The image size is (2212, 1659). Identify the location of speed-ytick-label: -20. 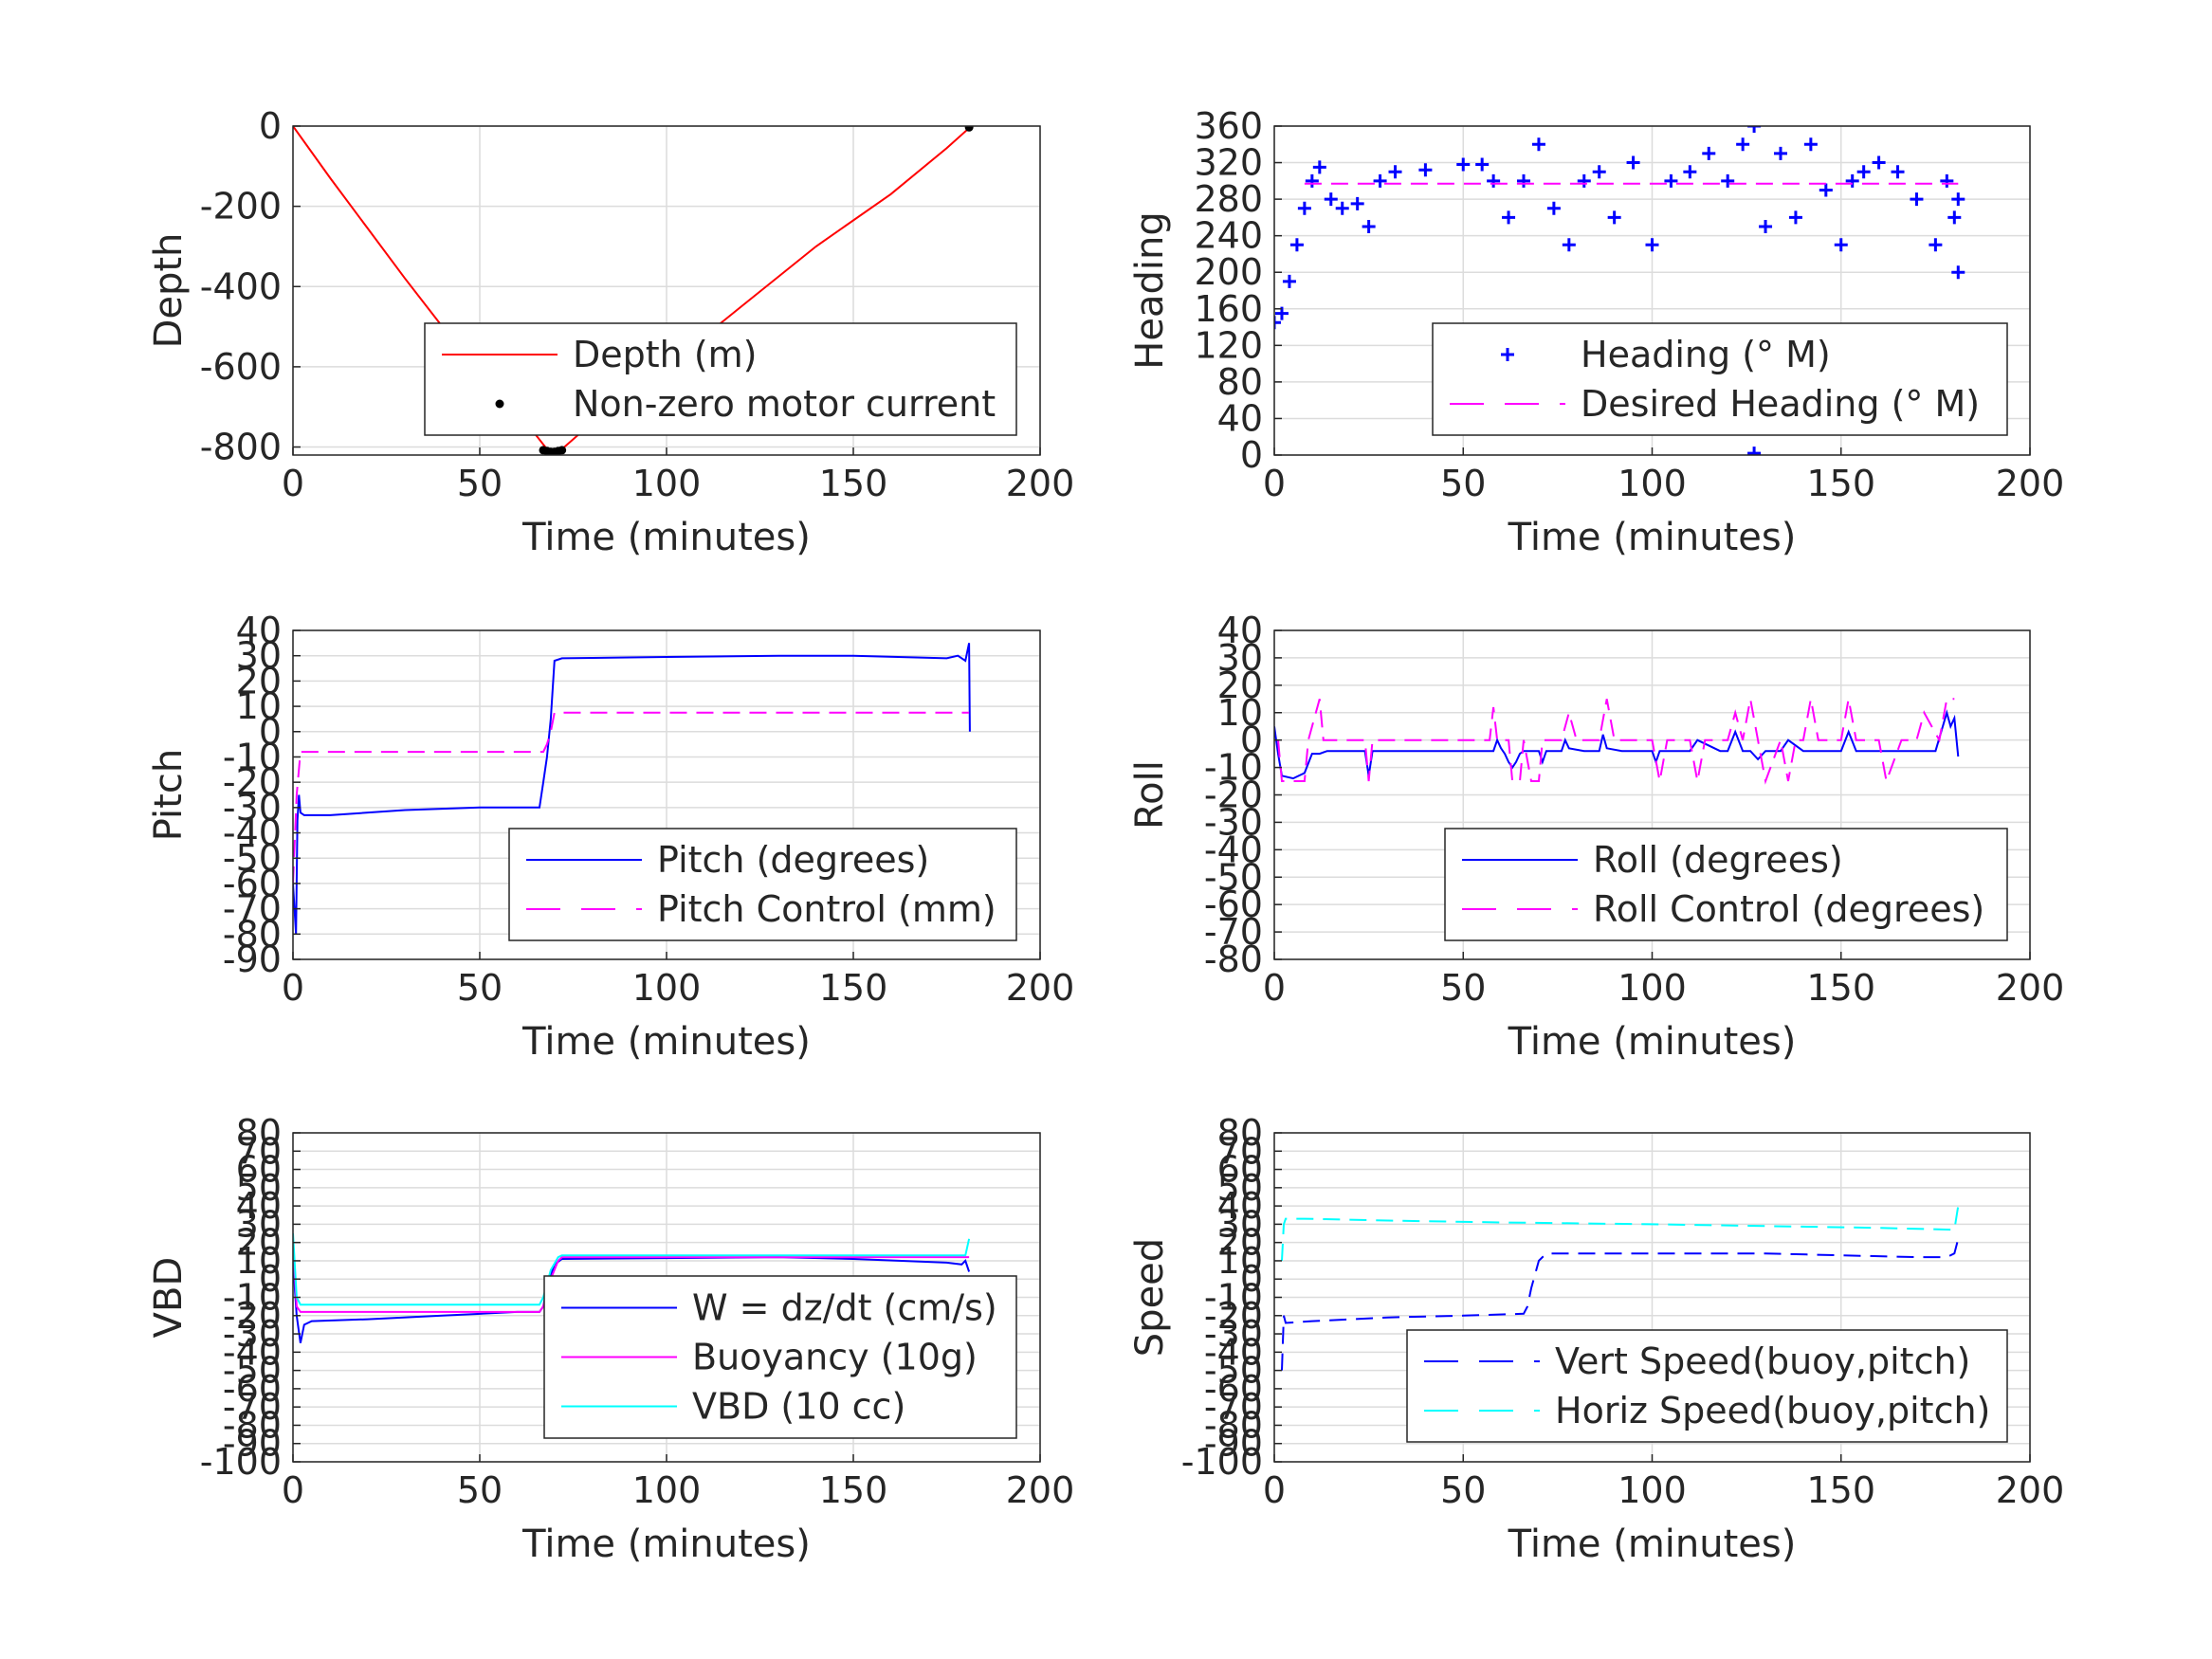
(1233, 1316).